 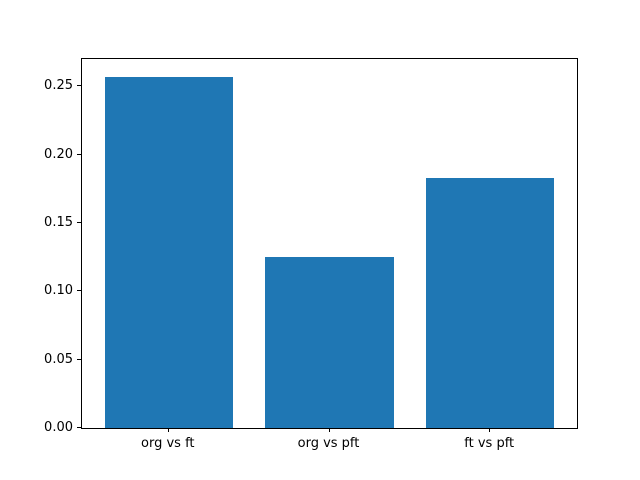 What do you see at coordinates (328, 443) in the screenshot?
I see `x-tick-label-org-vs-pft: org vs pft` at bounding box center [328, 443].